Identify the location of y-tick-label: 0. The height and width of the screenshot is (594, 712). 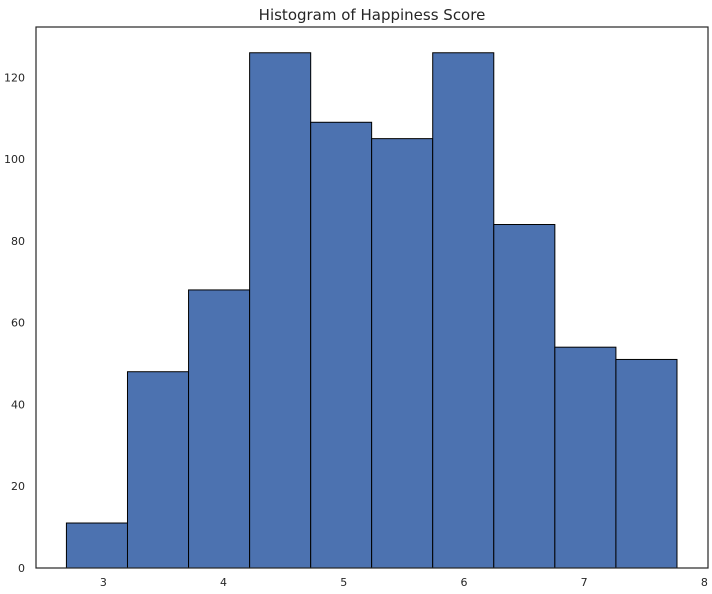
(21, 568).